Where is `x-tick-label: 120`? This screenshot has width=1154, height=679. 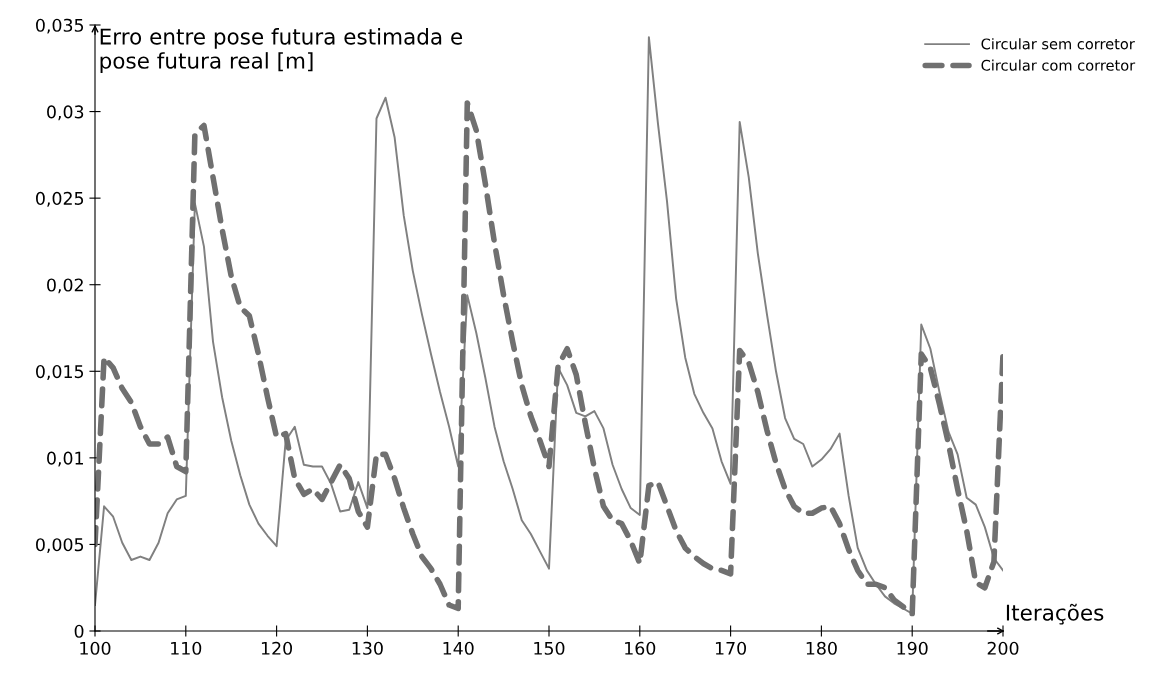
x-tick-label: 120 is located at coordinates (277, 648).